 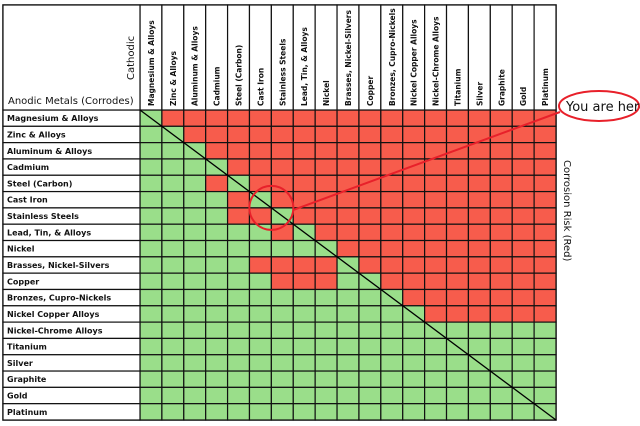 I want to click on column-label: Silver, so click(x=479, y=93).